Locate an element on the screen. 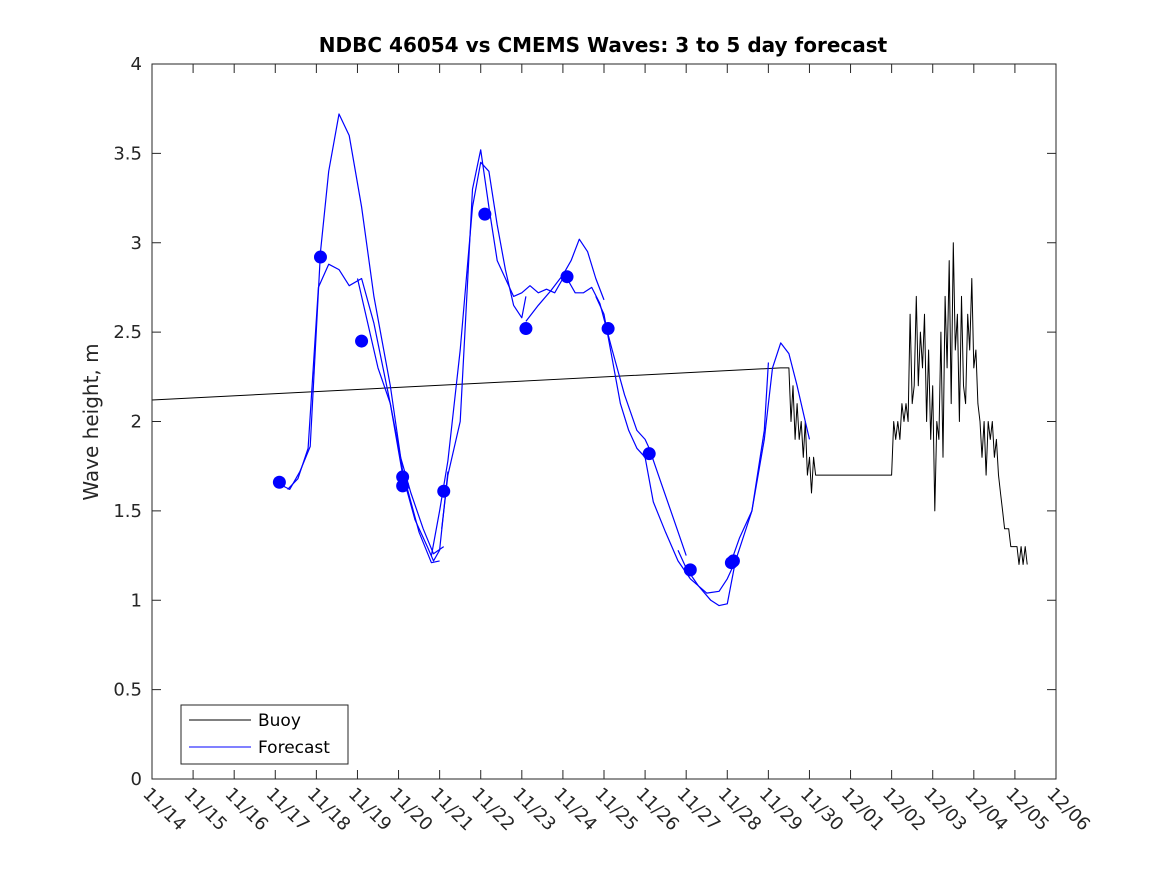 Image resolution: width=1167 pixels, height=875 pixels. y-tick-label: 1.5 is located at coordinates (127, 511).